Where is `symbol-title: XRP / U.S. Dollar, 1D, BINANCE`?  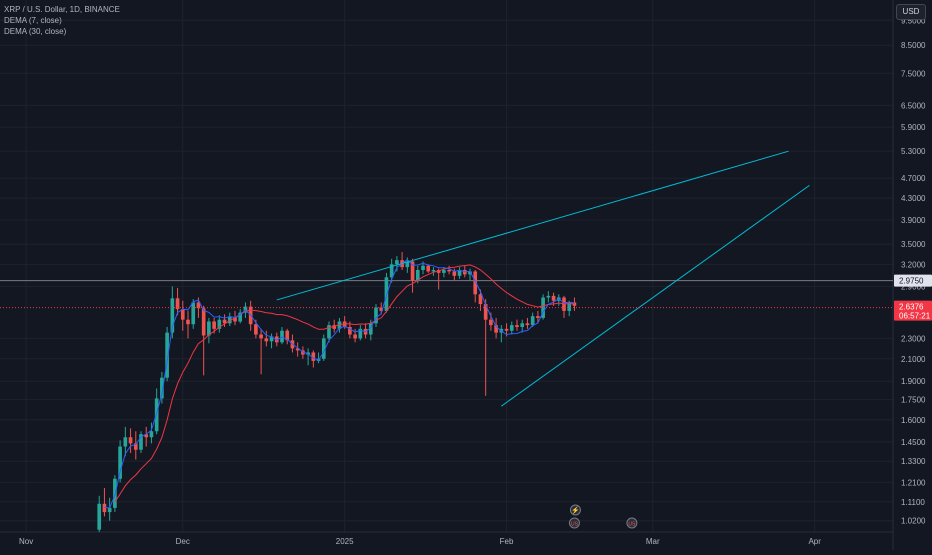 symbol-title: XRP / U.S. Dollar, 1D, BINANCE is located at coordinates (62, 9).